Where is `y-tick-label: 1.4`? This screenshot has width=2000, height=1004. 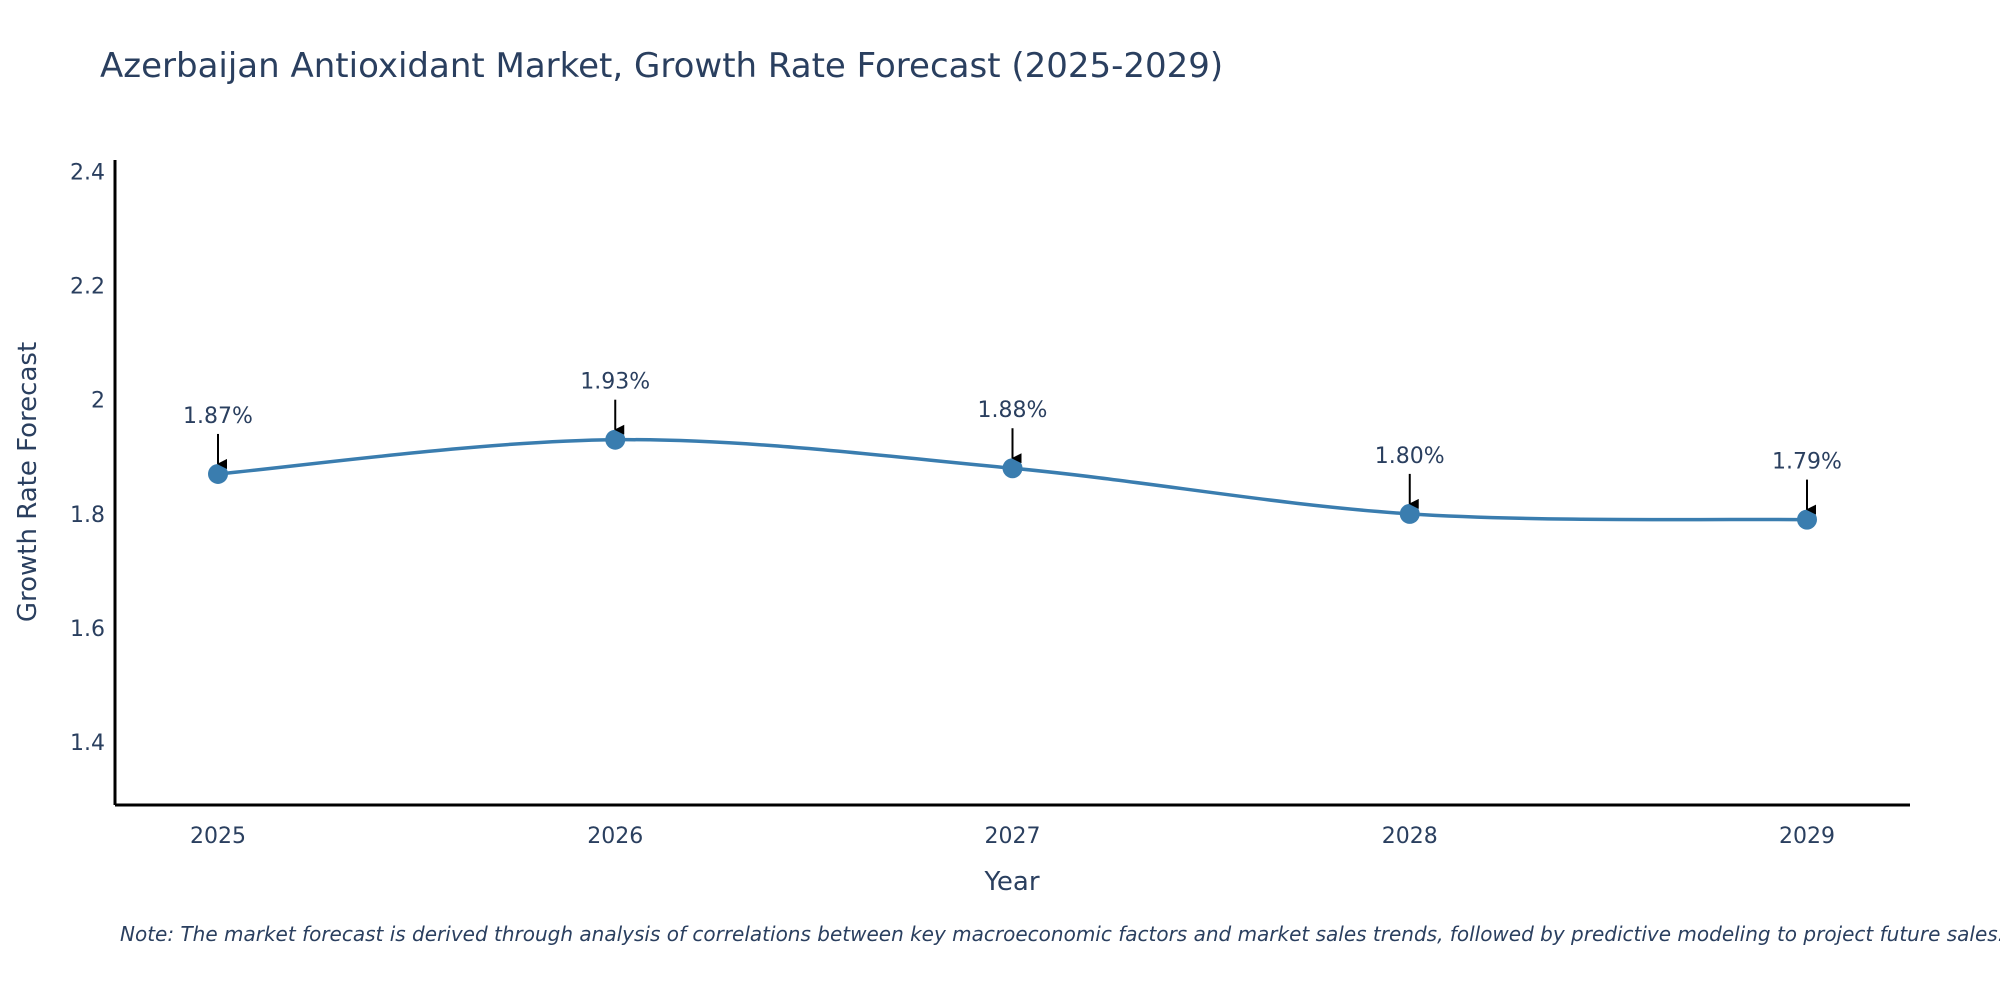
y-tick-label: 1.4 is located at coordinates (87, 743).